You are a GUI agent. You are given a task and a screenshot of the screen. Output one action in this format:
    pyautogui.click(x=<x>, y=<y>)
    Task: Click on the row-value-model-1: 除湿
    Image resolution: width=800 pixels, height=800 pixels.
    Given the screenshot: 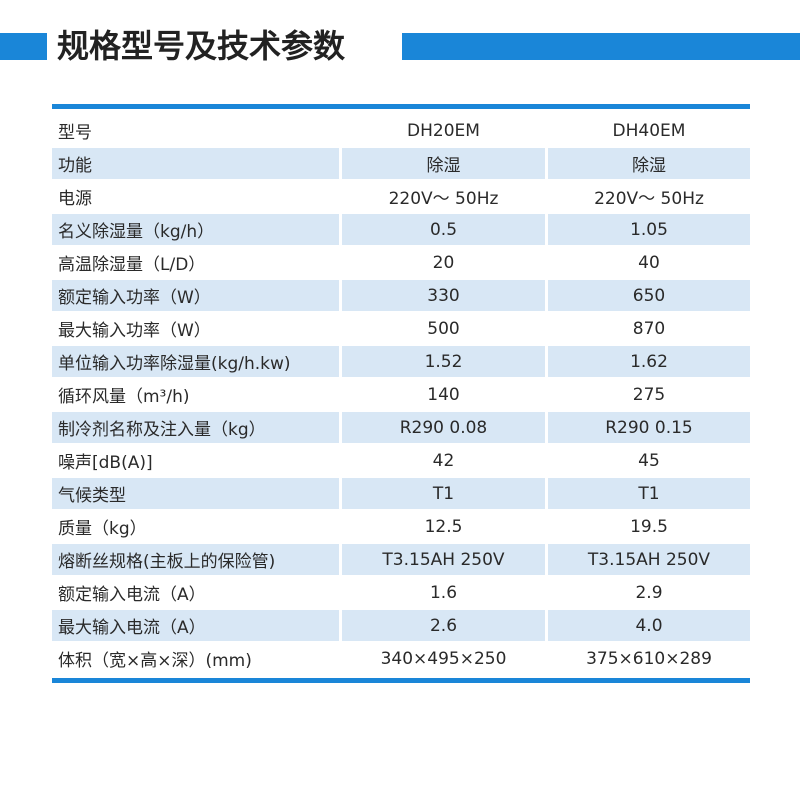 What is the action you would take?
    pyautogui.click(x=443, y=163)
    